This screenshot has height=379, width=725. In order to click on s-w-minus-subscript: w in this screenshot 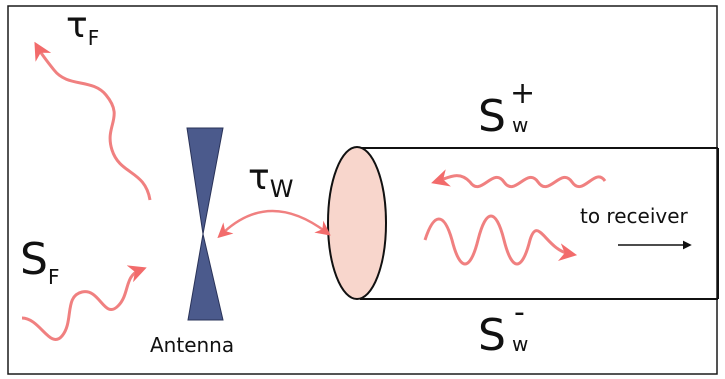, I will do `click(520, 344)`.